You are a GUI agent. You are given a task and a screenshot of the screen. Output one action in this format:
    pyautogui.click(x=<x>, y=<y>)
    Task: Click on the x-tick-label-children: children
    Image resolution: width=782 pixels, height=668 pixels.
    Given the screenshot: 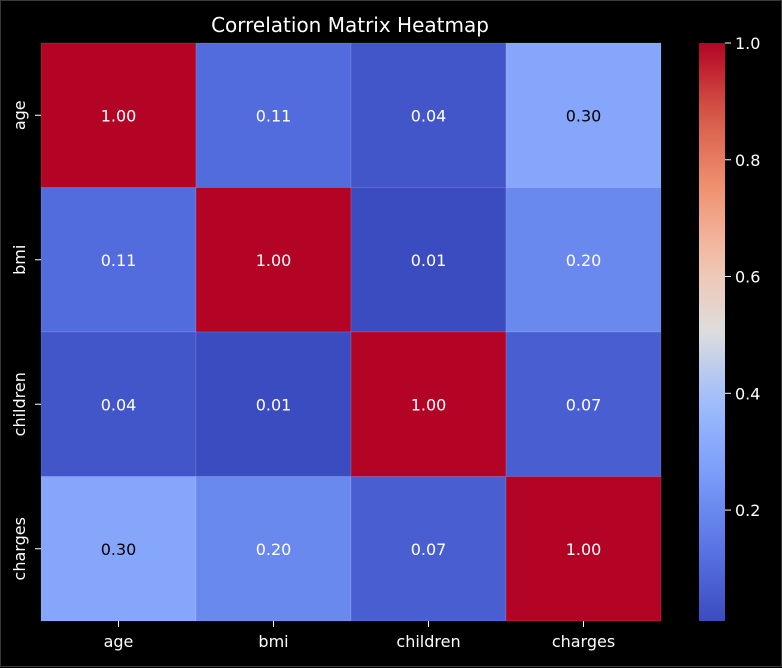 What is the action you would take?
    pyautogui.click(x=428, y=641)
    